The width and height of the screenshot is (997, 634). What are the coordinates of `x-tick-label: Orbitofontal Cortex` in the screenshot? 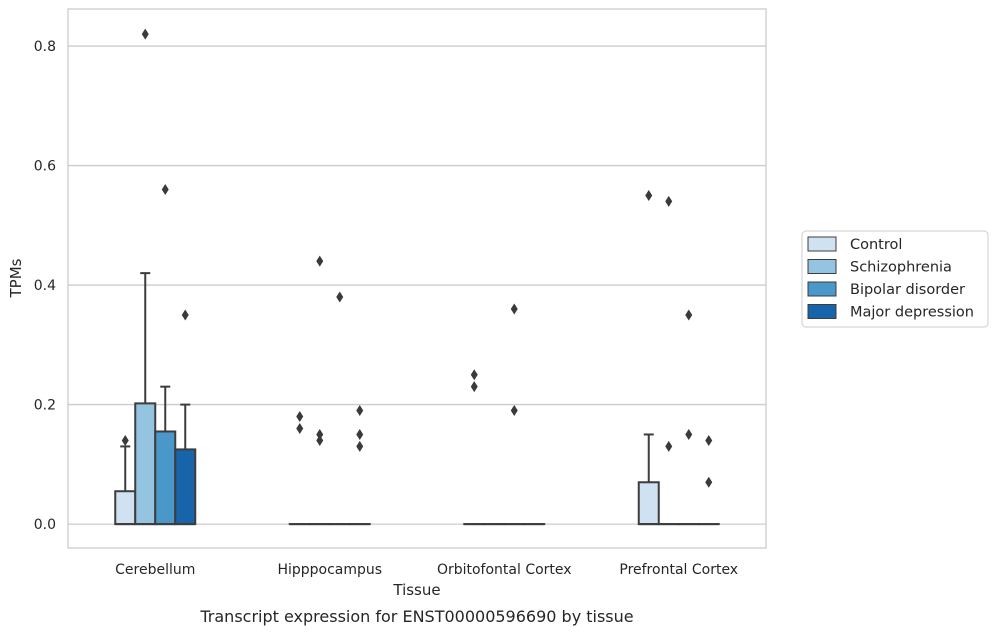 It's located at (504, 570).